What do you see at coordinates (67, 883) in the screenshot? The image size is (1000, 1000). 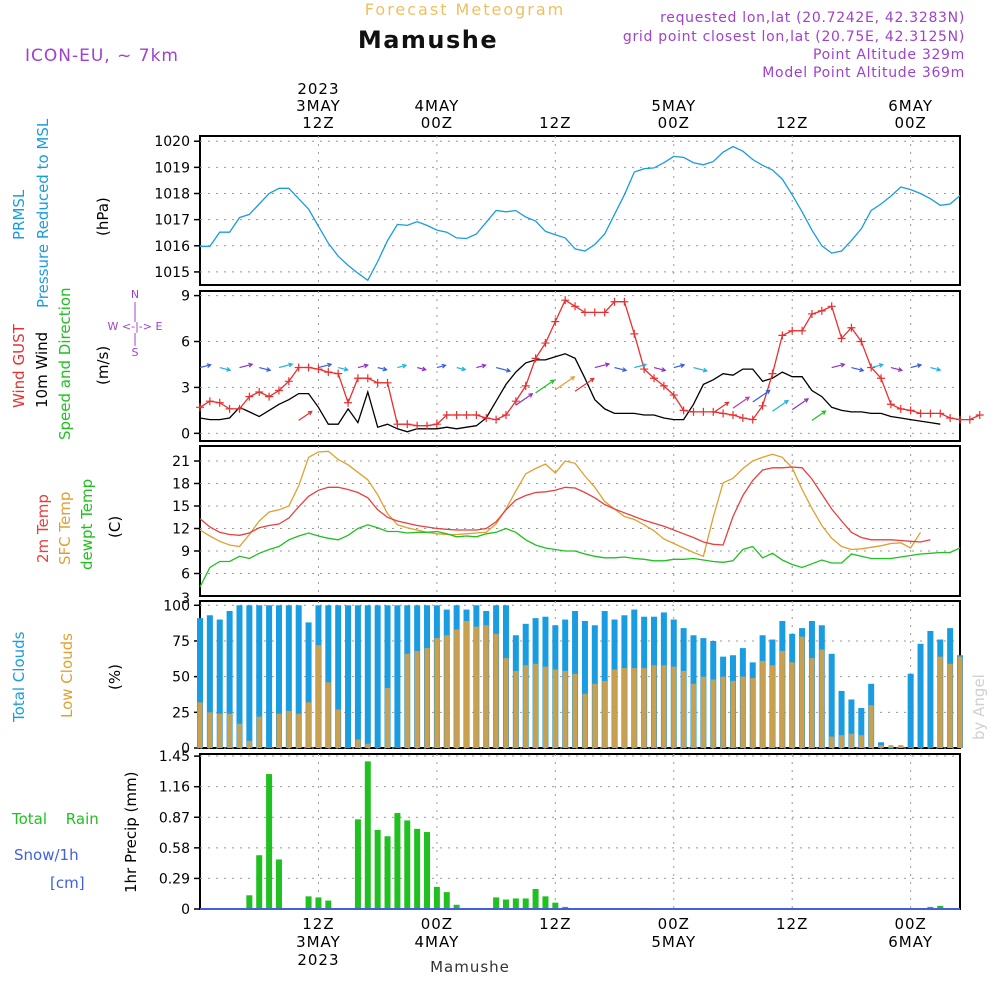 I see `precip-label-cm: [cm]` at bounding box center [67, 883].